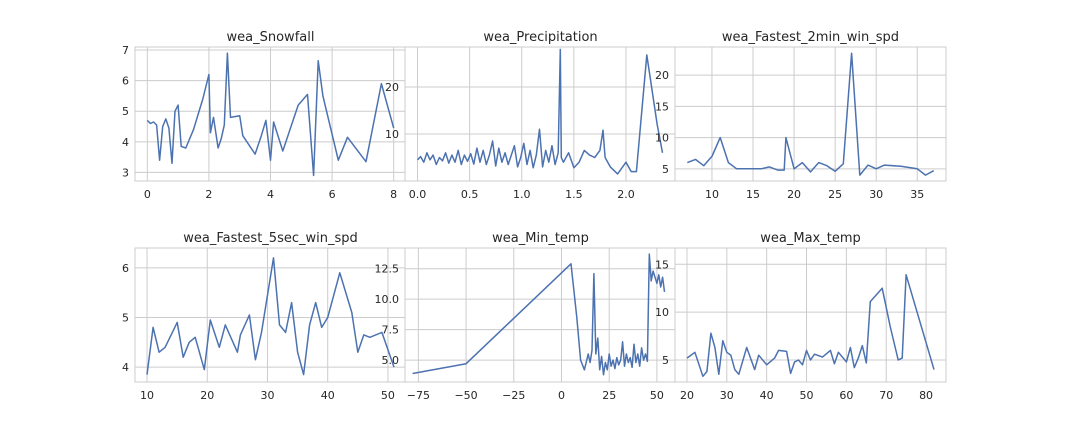  Describe the element at coordinates (513, 395) in the screenshot. I see `x-tick-label: −25` at that location.